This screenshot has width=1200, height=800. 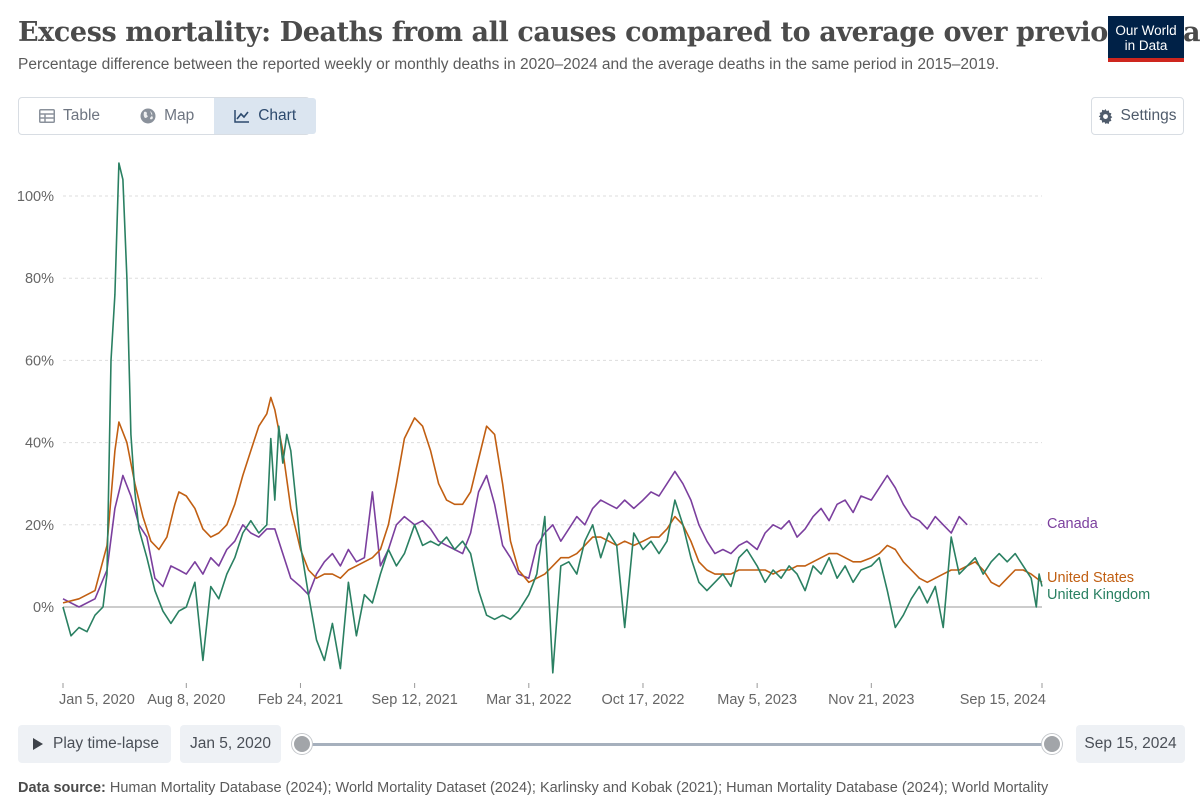 I want to click on tab-chart: Chart, so click(x=265, y=116).